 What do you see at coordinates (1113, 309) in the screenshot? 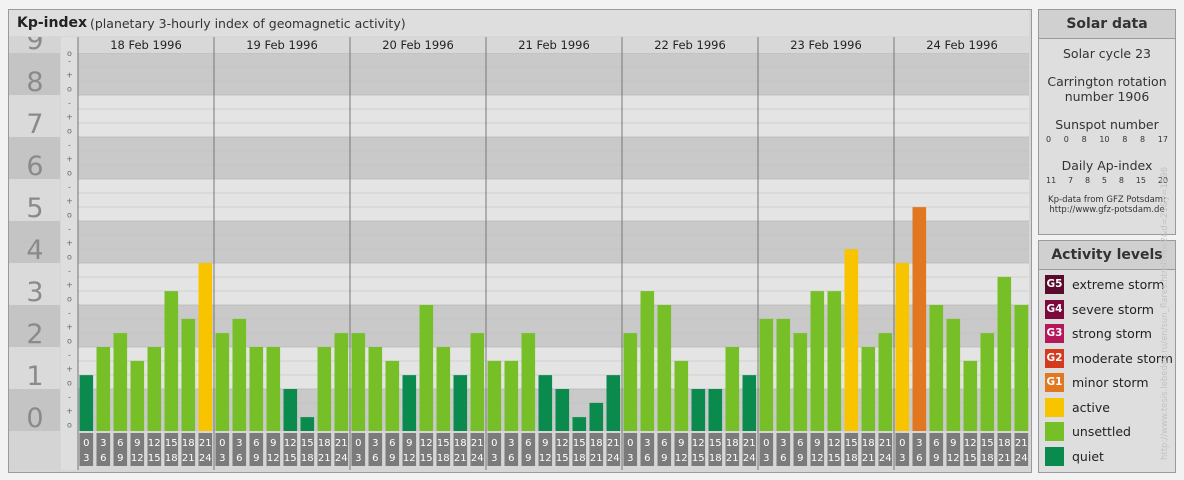
I see `legend-label: severe storm` at bounding box center [1113, 309].